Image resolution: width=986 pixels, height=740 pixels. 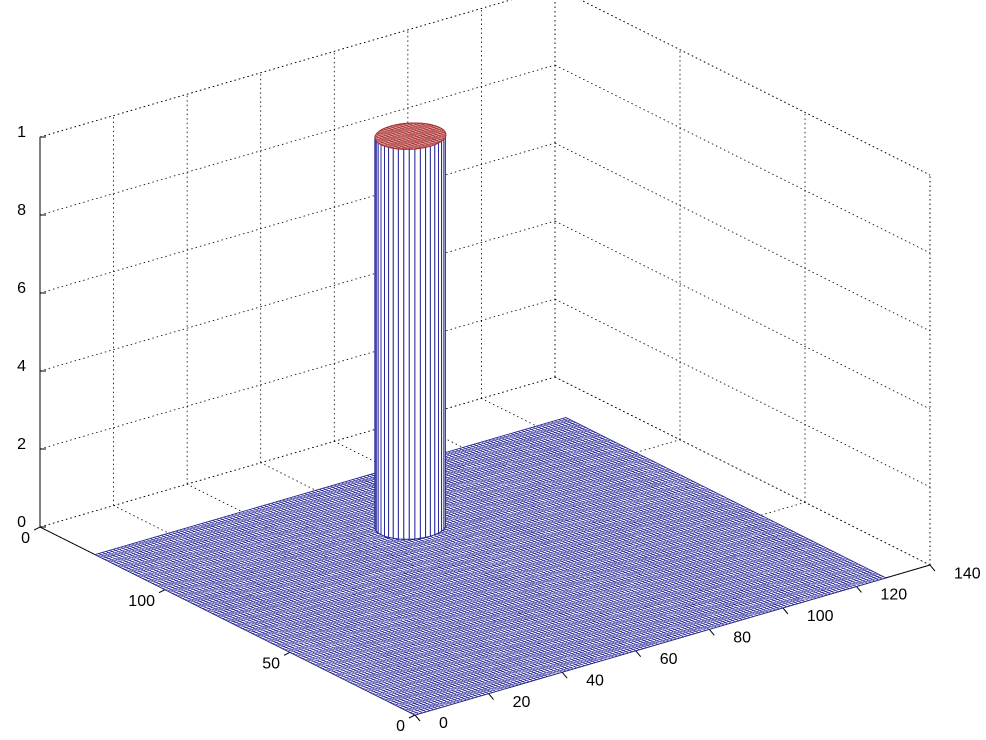 What do you see at coordinates (669, 659) in the screenshot?
I see `x-tick-label: 60` at bounding box center [669, 659].